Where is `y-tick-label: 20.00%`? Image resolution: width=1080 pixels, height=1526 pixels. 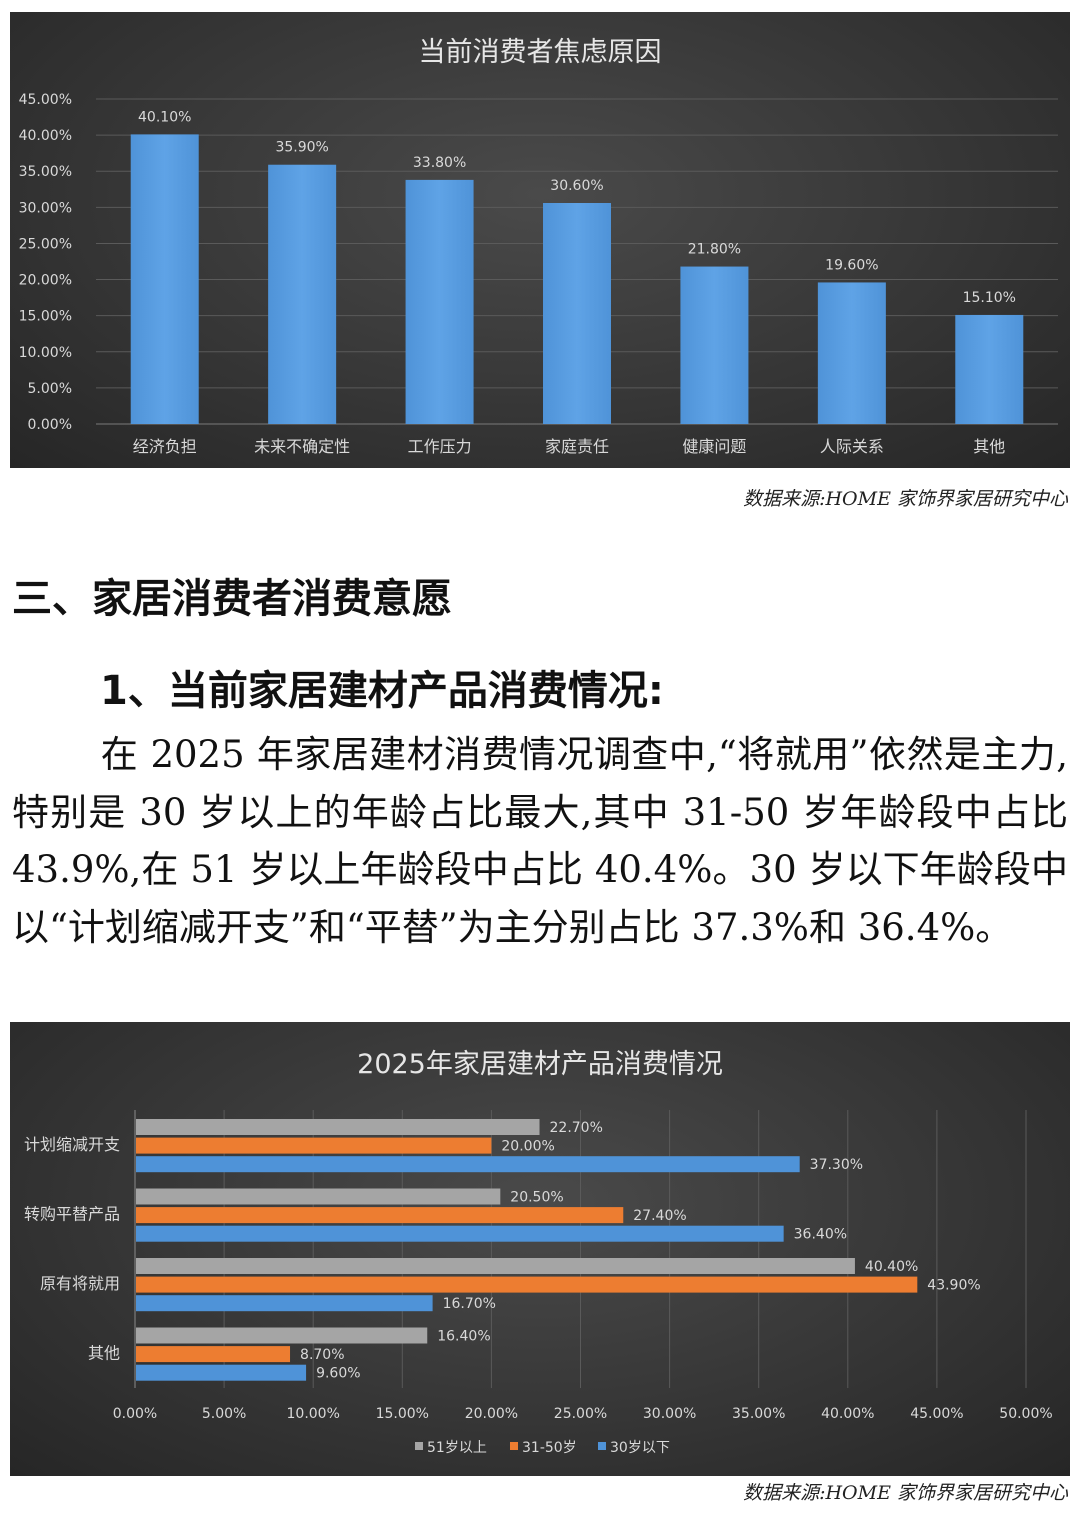 y-tick-label: 20.00% is located at coordinates (45, 281).